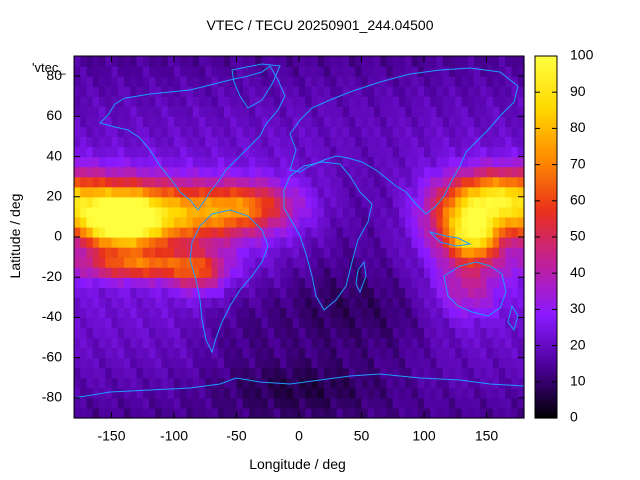 The image size is (640, 480). Describe the element at coordinates (582, 55) in the screenshot. I see `colorbar-tick-label: 100` at that location.